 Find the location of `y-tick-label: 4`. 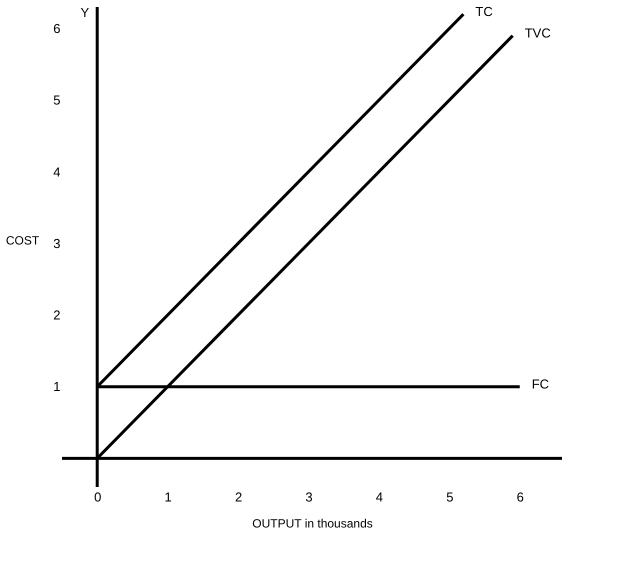

y-tick-label: 4 is located at coordinates (56, 172).